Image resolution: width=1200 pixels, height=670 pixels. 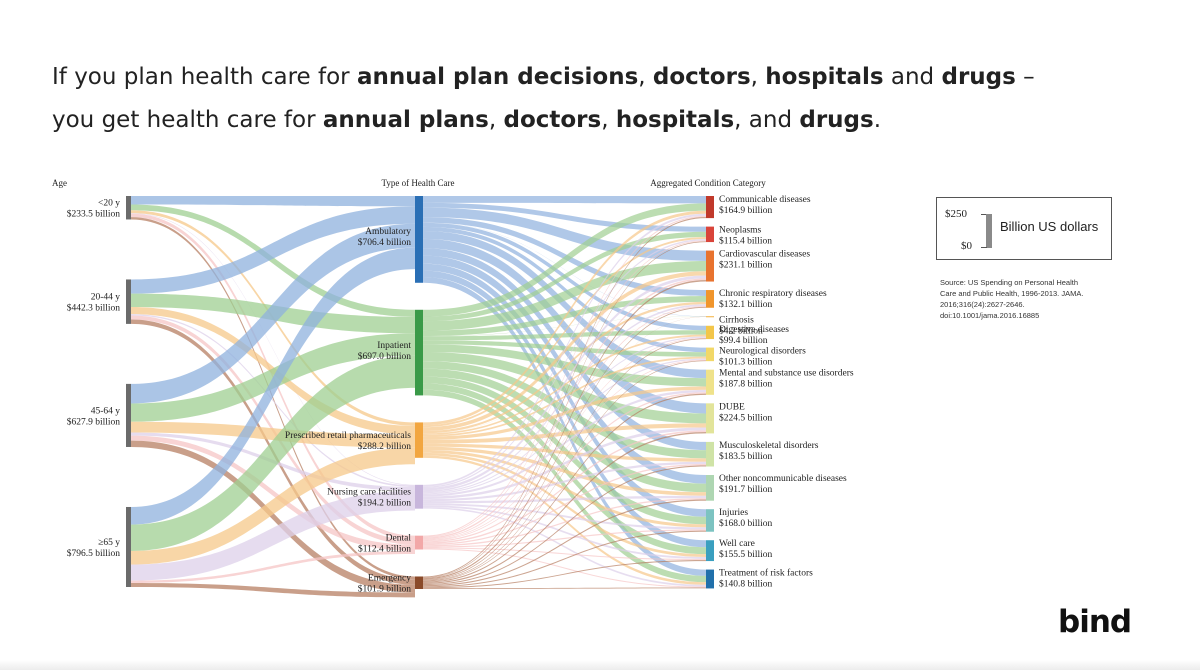 I want to click on source-line: Care and Public Health, 1996-2013. JAMA., so click(x=1012, y=293).